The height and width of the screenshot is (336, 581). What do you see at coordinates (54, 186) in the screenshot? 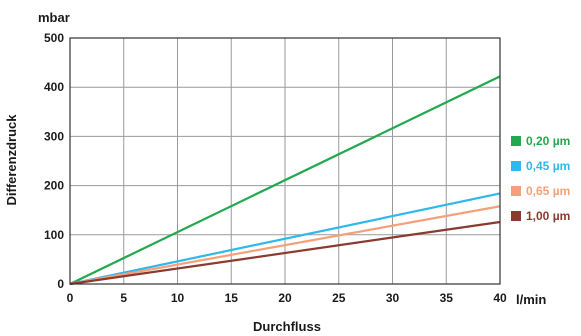
I see `y-tick-label: 200` at bounding box center [54, 186].